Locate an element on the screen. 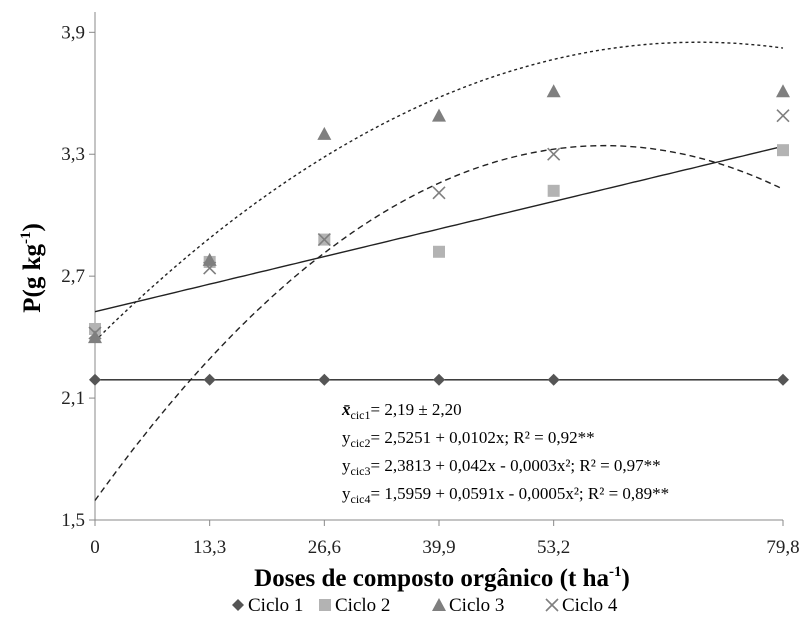 Image resolution: width=805 pixels, height=622 pixels. equation-cic2: ycic2= 2,5251 + 0,0102x; R² = 0,92** is located at coordinates (468, 439).